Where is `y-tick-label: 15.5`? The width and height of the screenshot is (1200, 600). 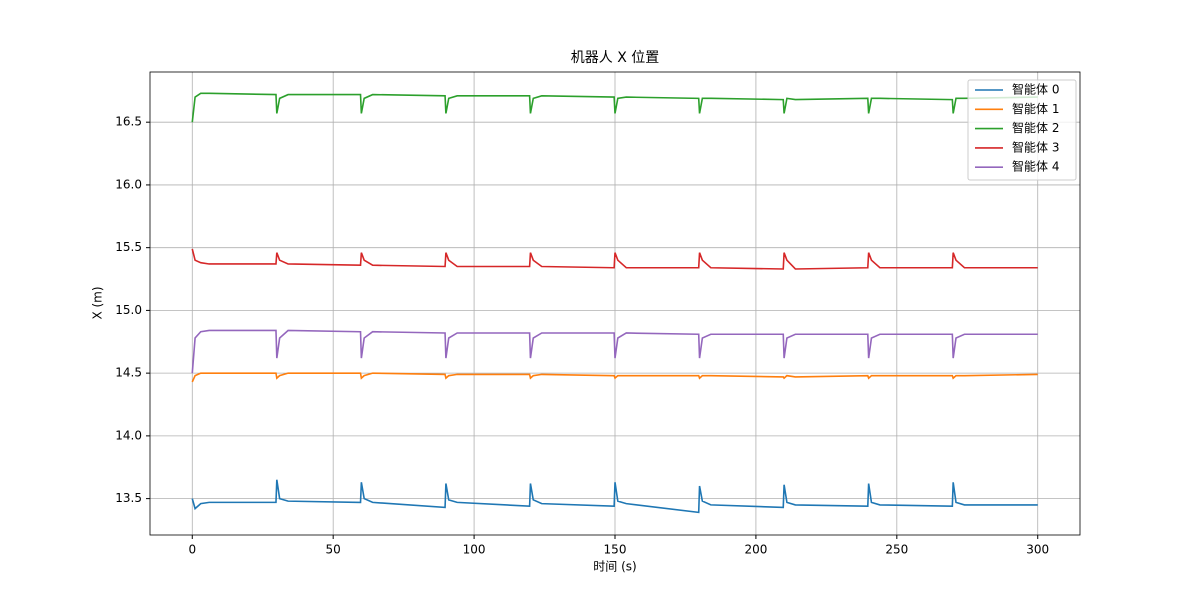 y-tick-label: 15.5 is located at coordinates (128, 247).